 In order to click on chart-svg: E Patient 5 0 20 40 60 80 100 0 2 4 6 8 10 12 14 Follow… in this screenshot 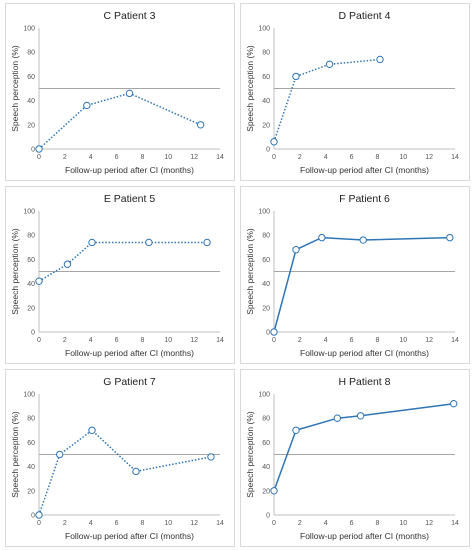, I will do `click(117, 275)`.